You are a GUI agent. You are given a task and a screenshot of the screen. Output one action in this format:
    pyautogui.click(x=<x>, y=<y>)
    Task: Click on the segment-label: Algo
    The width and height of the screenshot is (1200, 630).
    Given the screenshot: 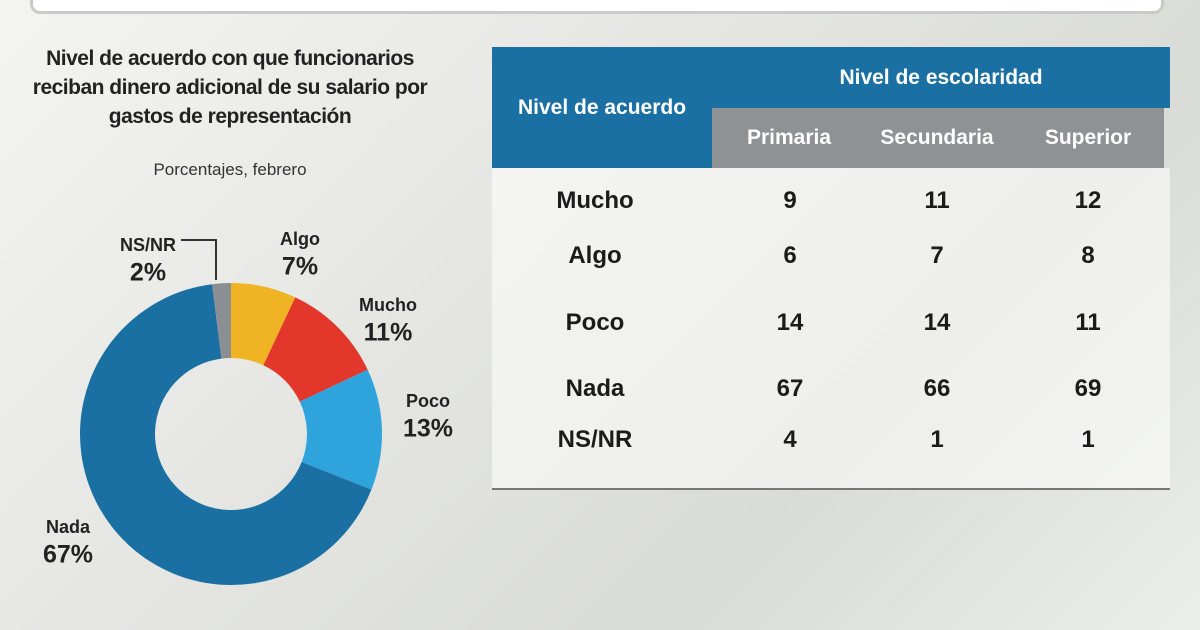 What is the action you would take?
    pyautogui.click(x=300, y=239)
    